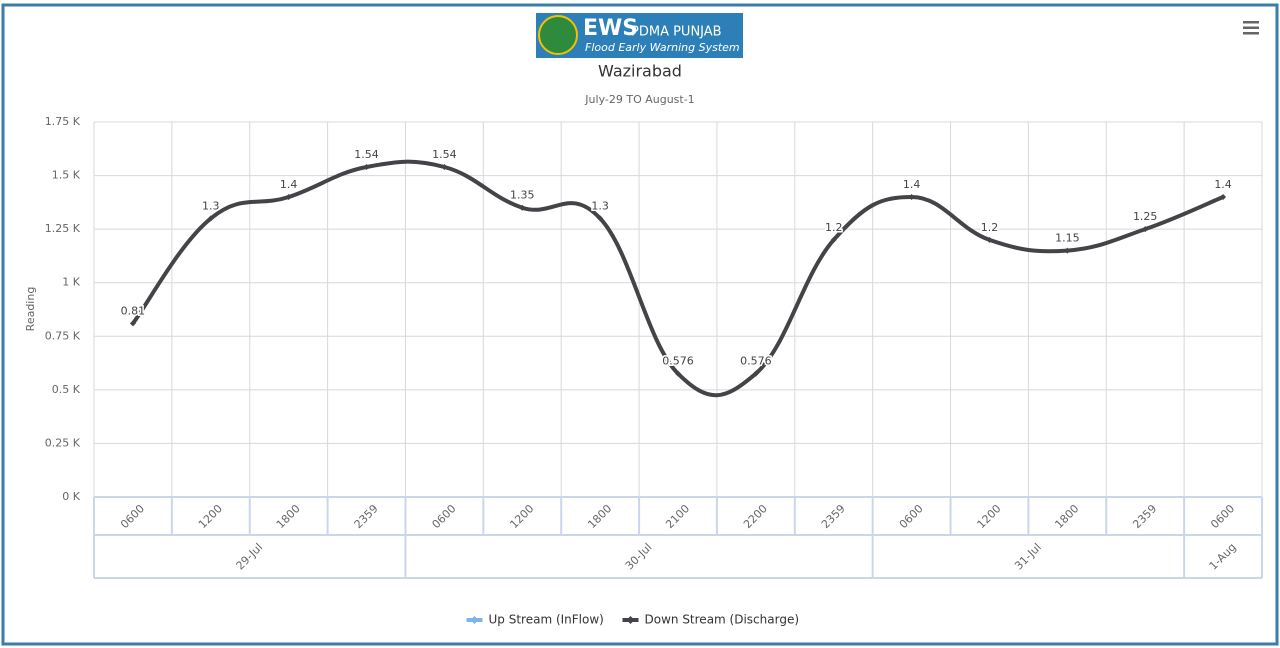 The image size is (1280, 648). What do you see at coordinates (63, 121) in the screenshot?
I see `y-tick-label: 1.75 K` at bounding box center [63, 121].